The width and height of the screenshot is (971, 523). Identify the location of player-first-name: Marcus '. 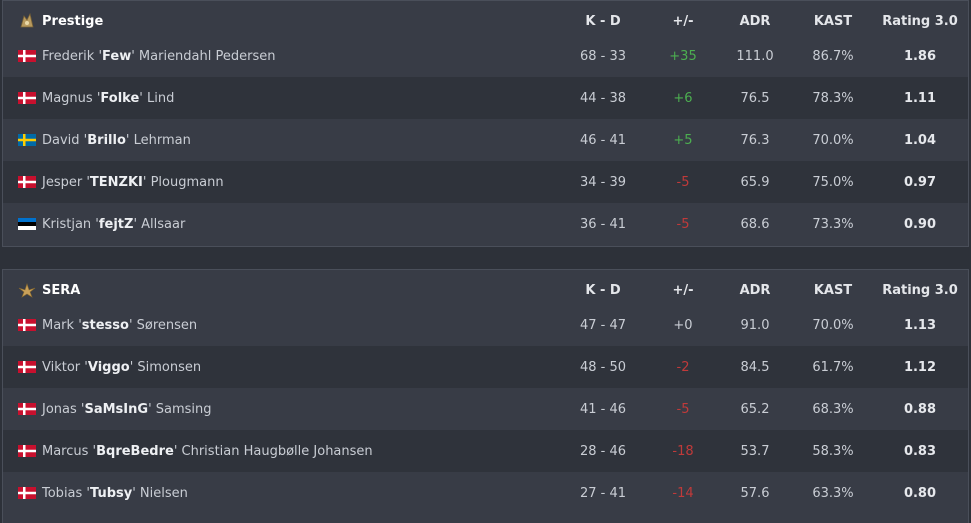
(69, 451).